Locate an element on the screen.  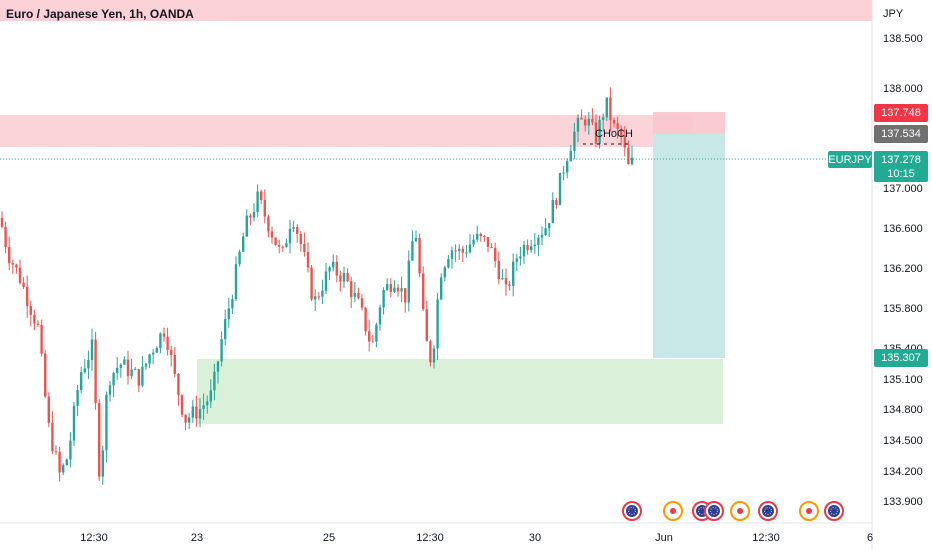
position-stop-area is located at coordinates (689, 123).